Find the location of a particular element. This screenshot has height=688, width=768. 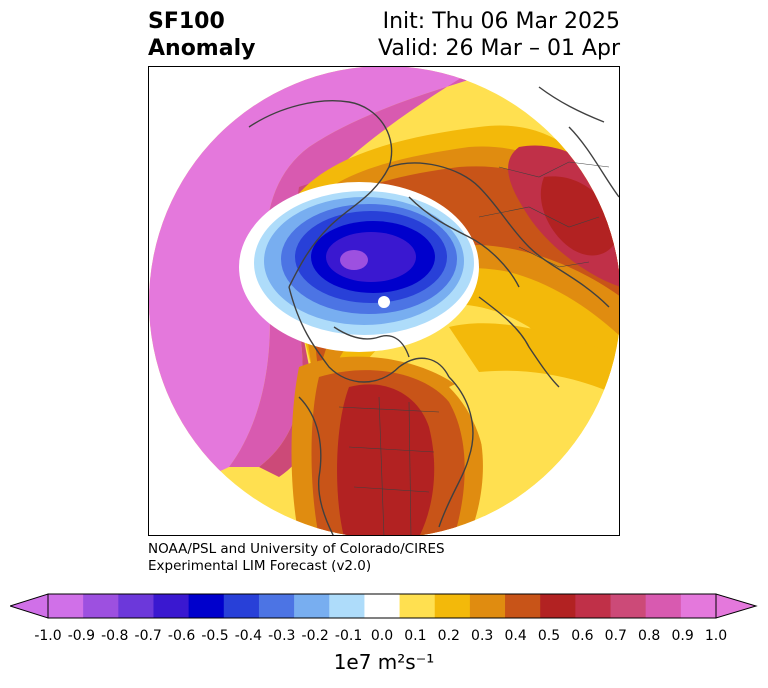

pole-marker is located at coordinates (384, 302).